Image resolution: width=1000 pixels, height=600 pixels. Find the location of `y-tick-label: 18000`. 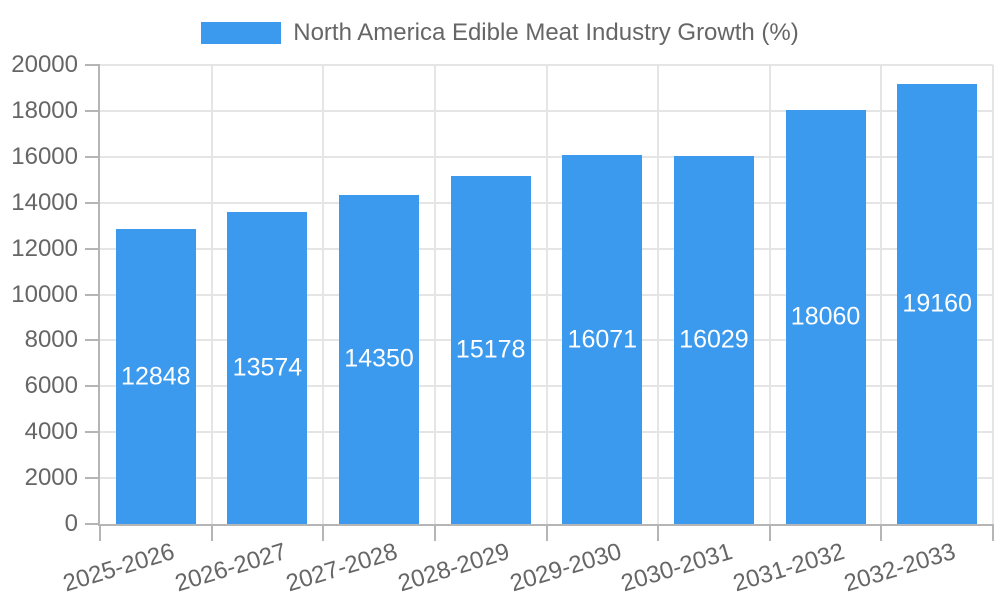

y-tick-label: 18000 is located at coordinates (44, 110).